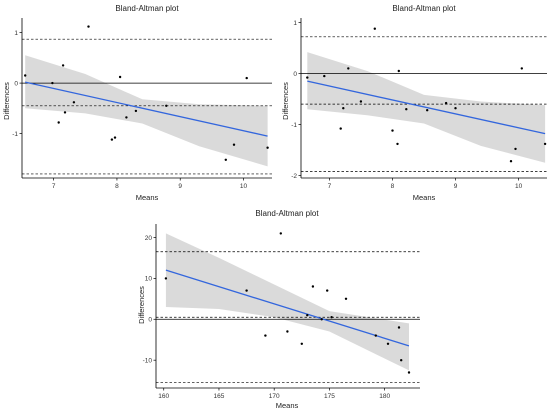 The image size is (550, 411). I want to click on x-tick-label: 160, so click(163, 396).